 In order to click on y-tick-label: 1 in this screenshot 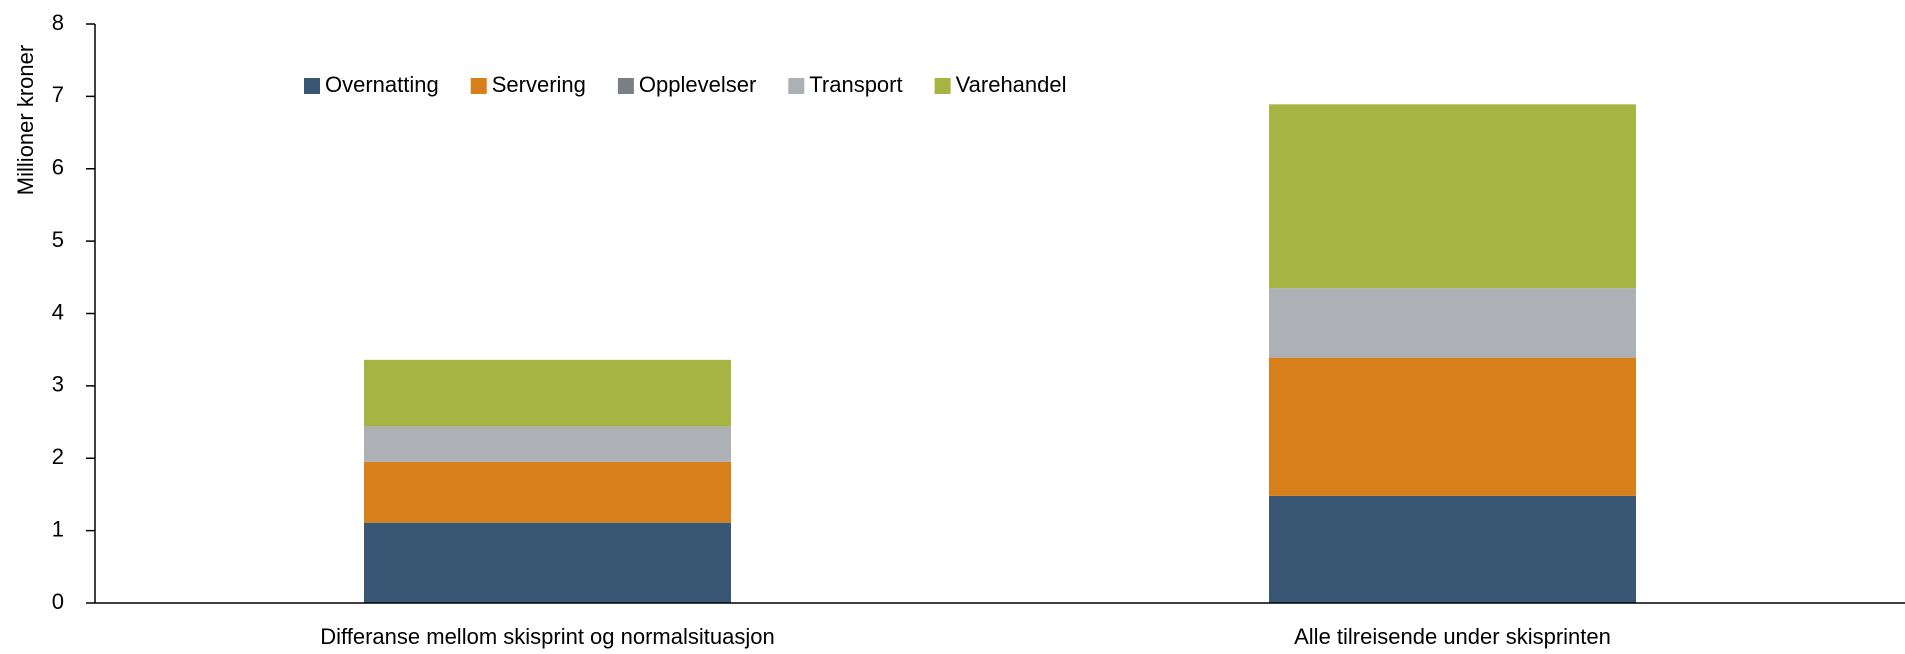, I will do `click(58, 528)`.